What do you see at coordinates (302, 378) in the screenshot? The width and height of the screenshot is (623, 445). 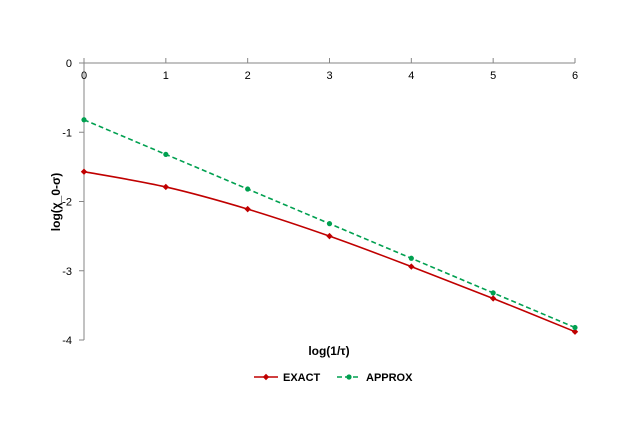 I see `legend-label-exact: EXACT` at bounding box center [302, 378].